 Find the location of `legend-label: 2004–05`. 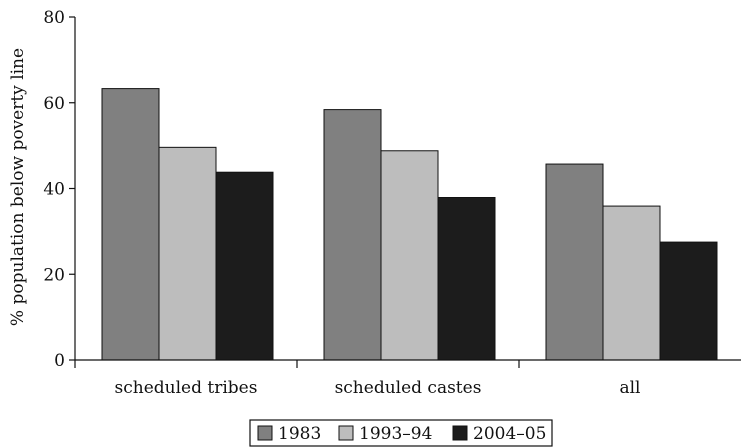

legend-label: 2004–05 is located at coordinates (509, 434).